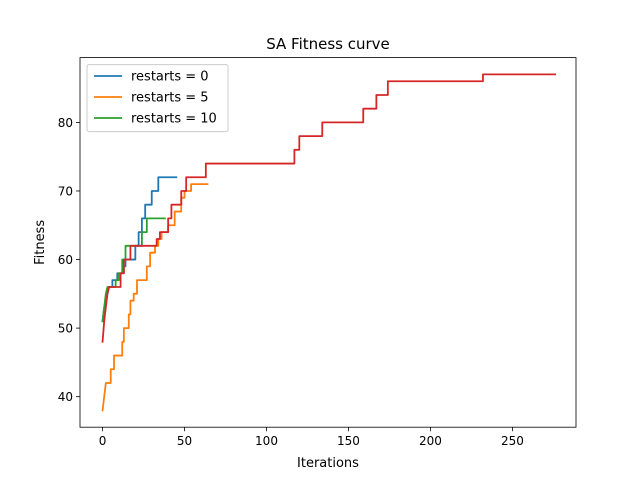 The image size is (640, 480). I want to click on legend-label-restarts-5: restarts = 5, so click(170, 98).